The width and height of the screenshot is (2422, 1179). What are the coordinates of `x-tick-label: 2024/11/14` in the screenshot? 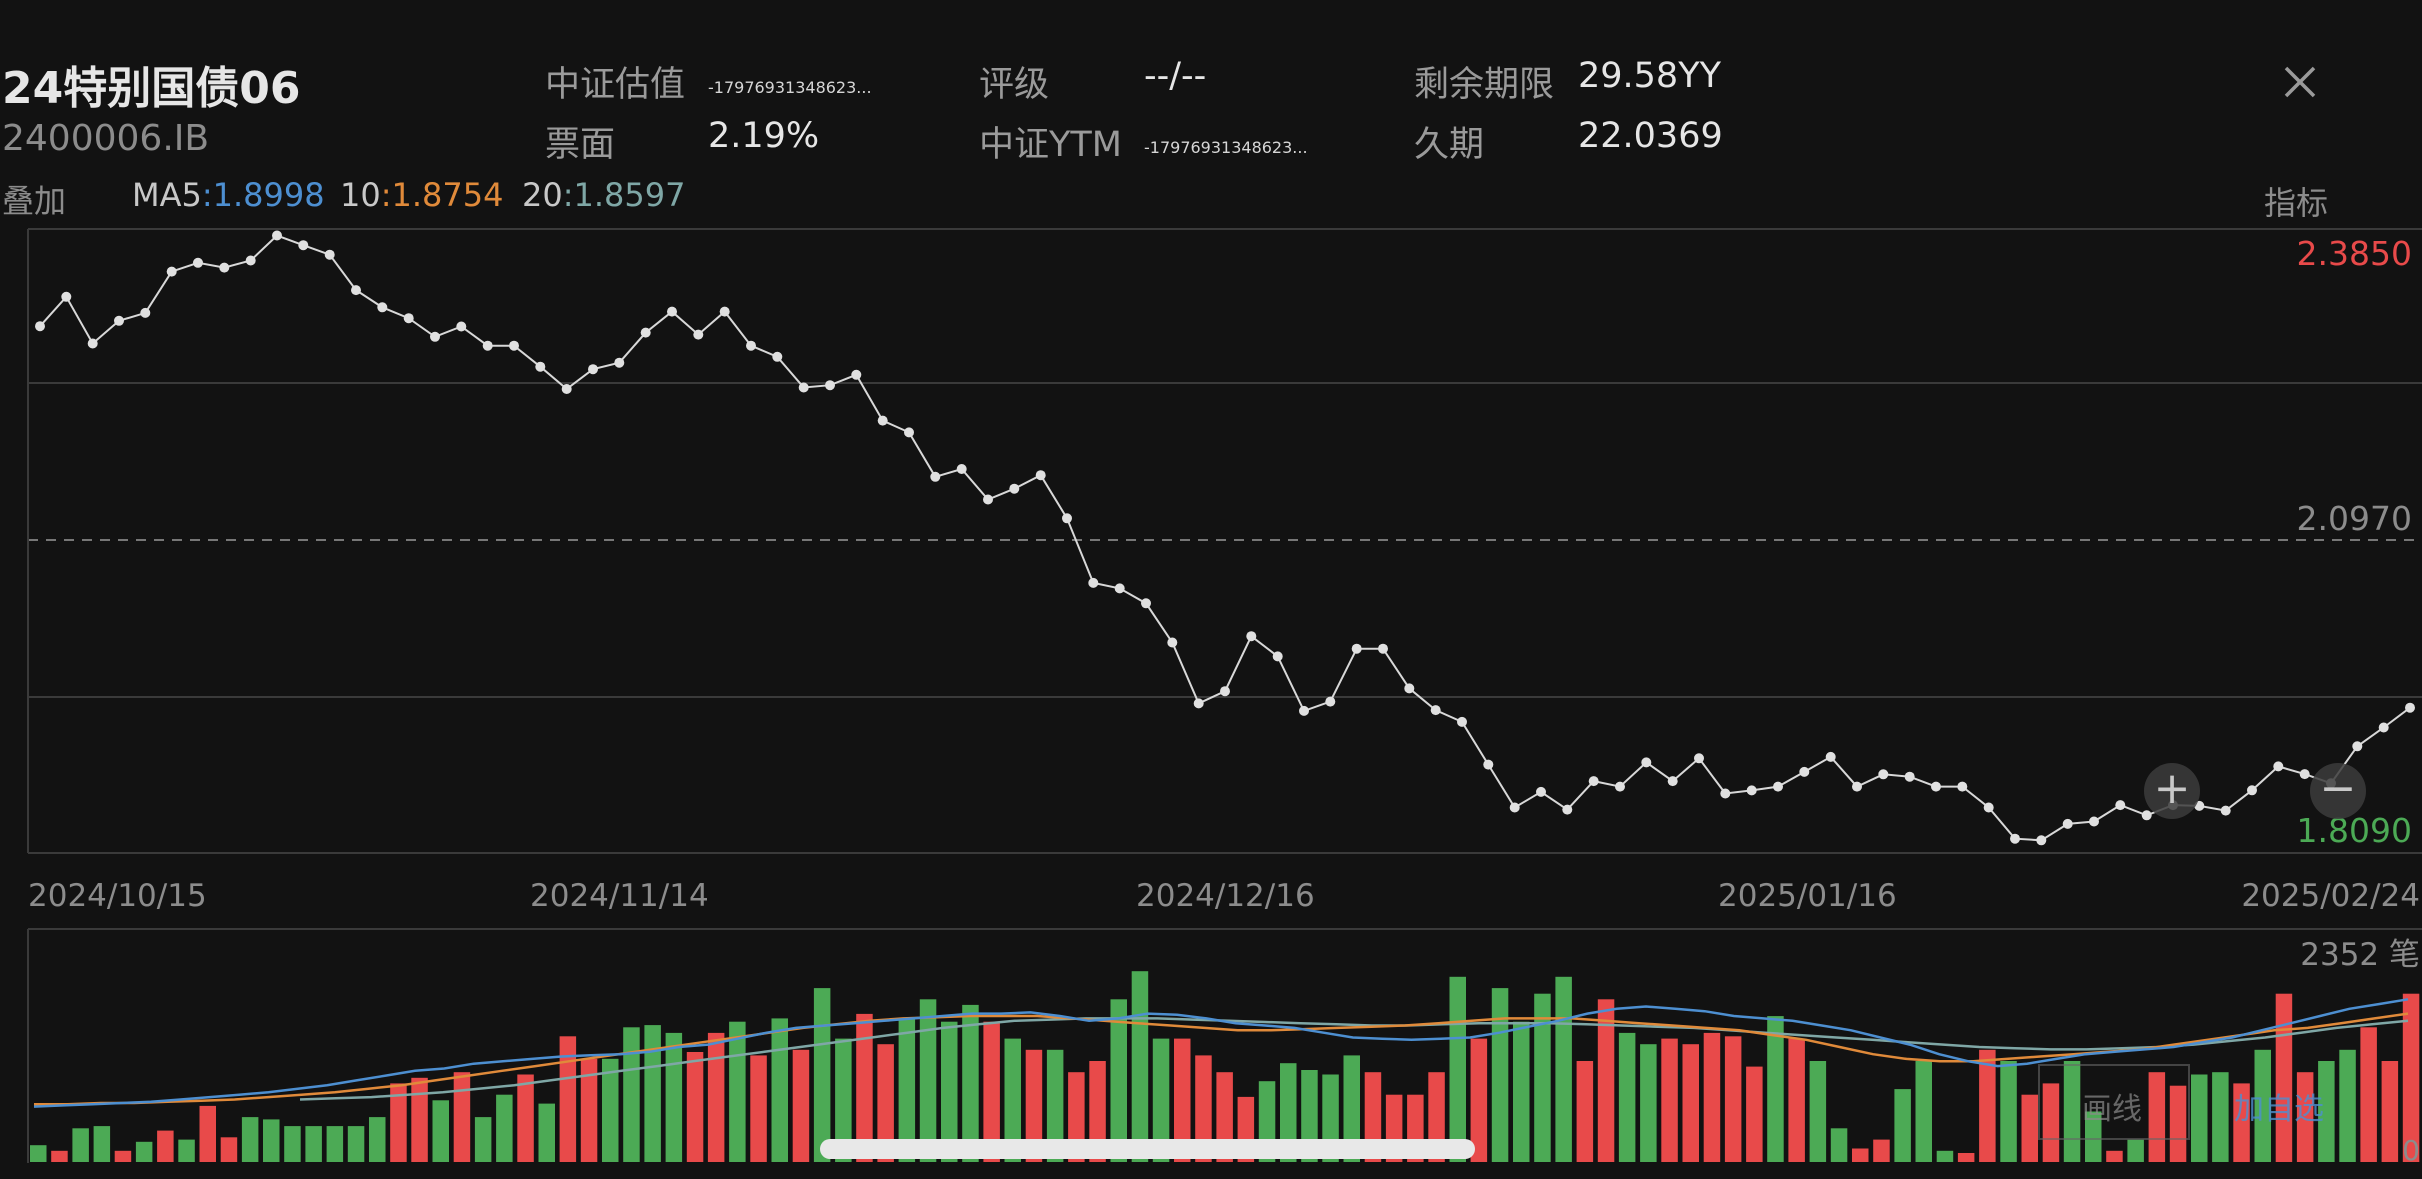 It's located at (619, 896).